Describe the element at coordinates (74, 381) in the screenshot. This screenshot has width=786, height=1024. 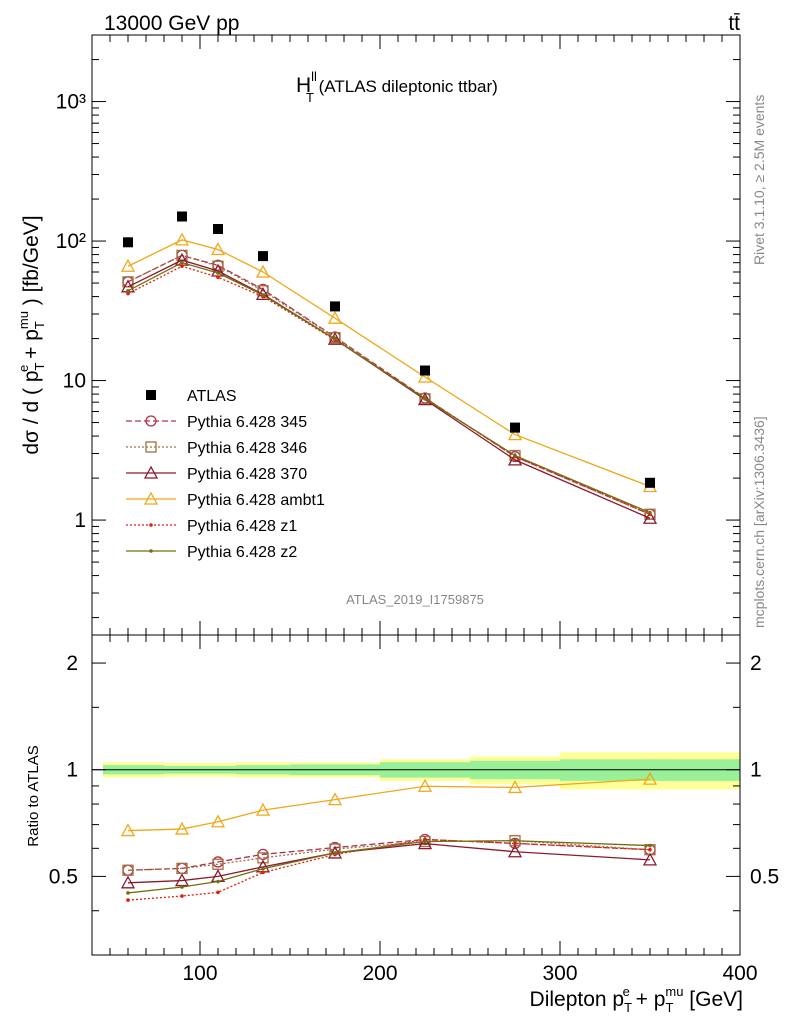
I see `main-ytick-label: 10` at that location.